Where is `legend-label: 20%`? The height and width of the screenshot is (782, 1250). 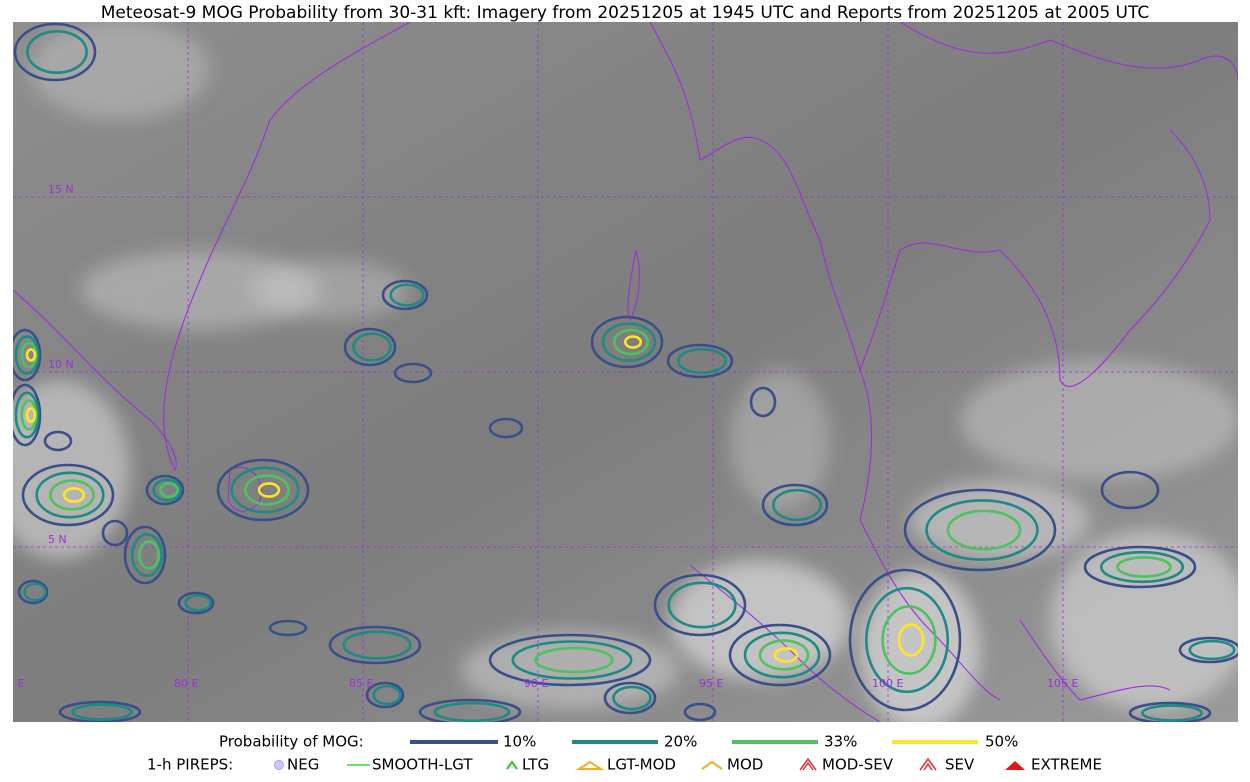
legend-label: 20% is located at coordinates (680, 742).